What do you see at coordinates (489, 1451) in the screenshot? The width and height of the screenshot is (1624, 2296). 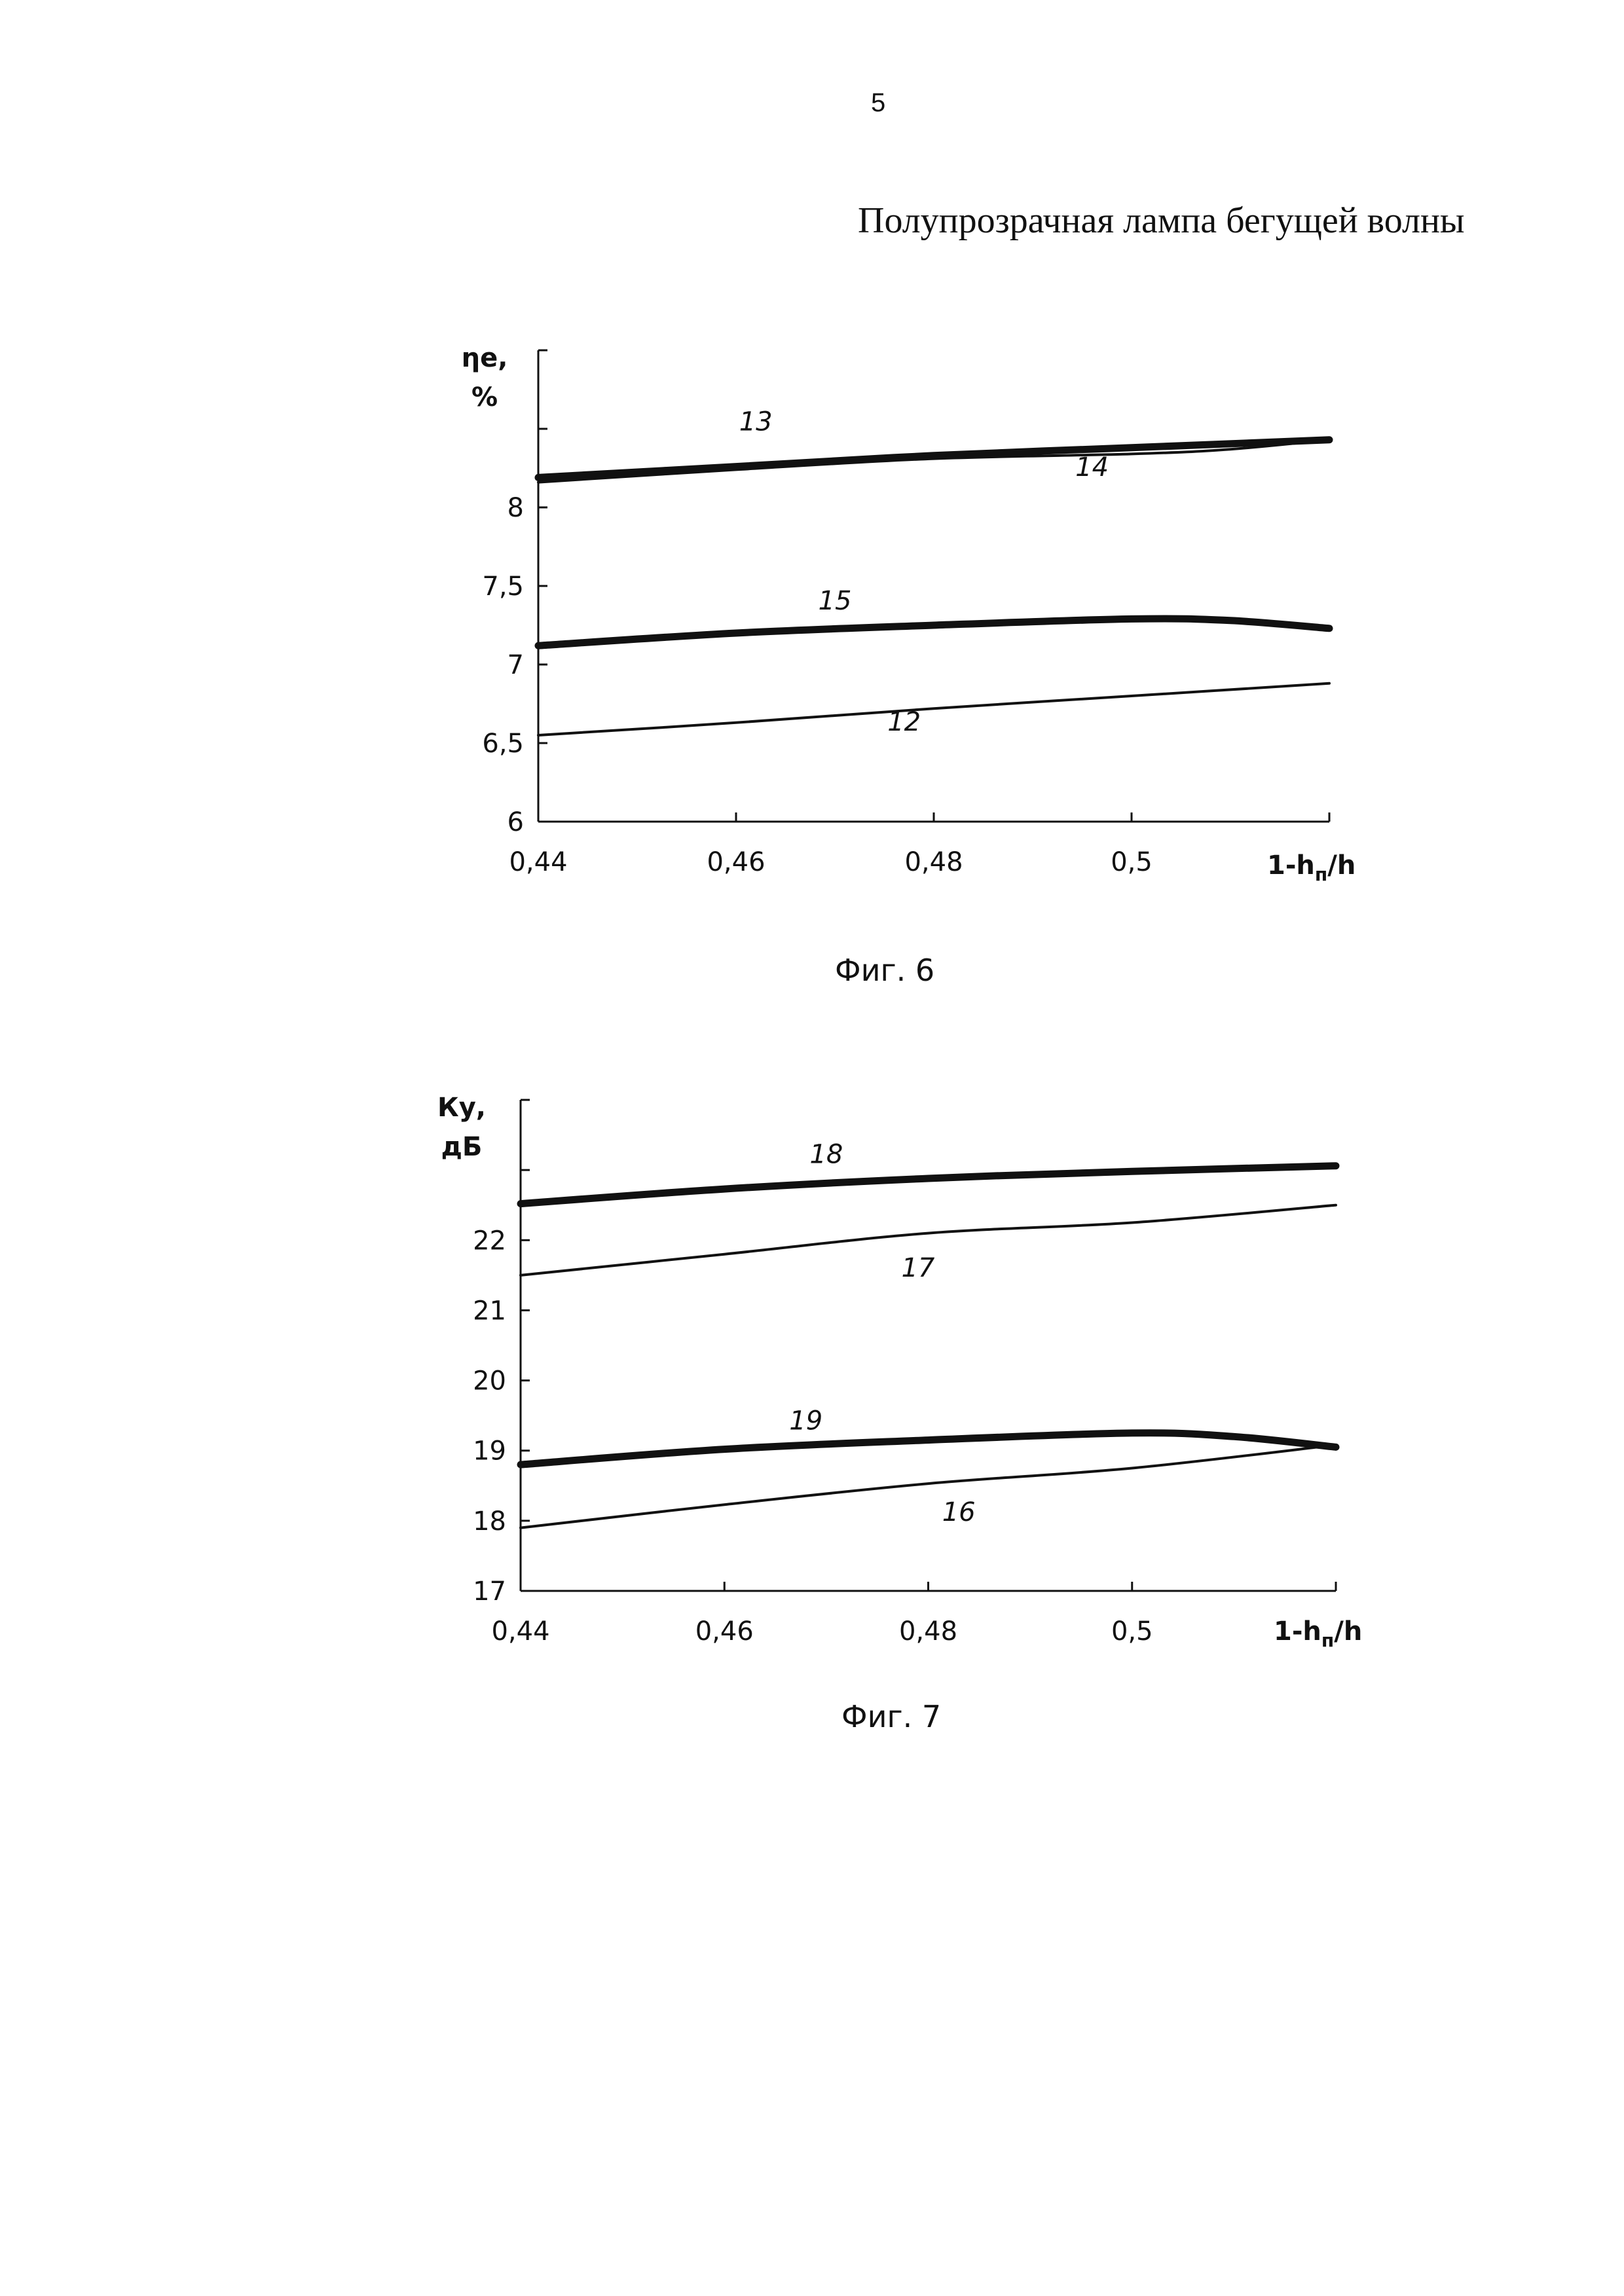 I see `y-tick-label: 19` at bounding box center [489, 1451].